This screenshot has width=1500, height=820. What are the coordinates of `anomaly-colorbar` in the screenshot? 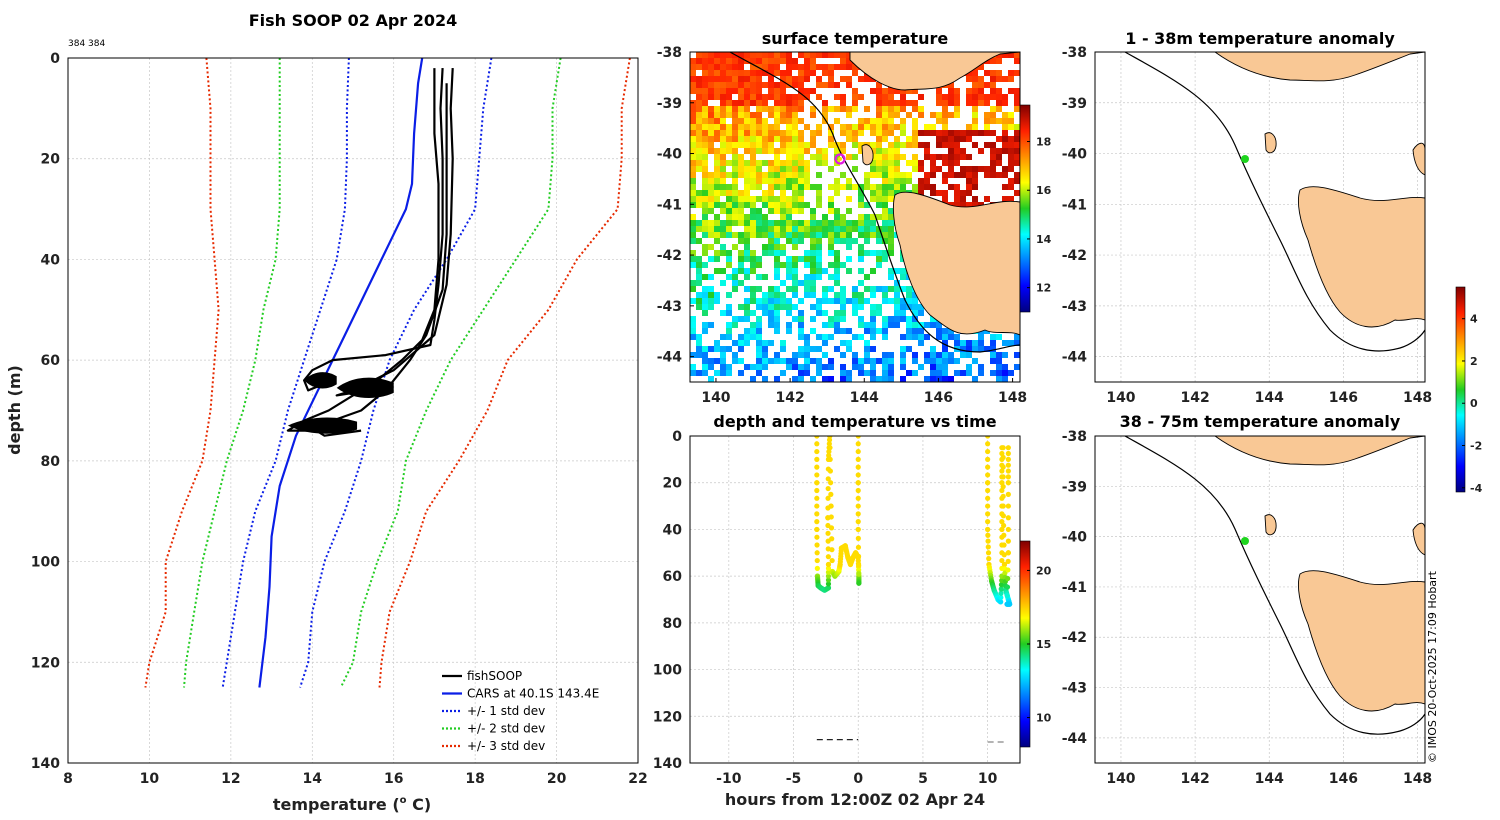 It's located at (1460, 389).